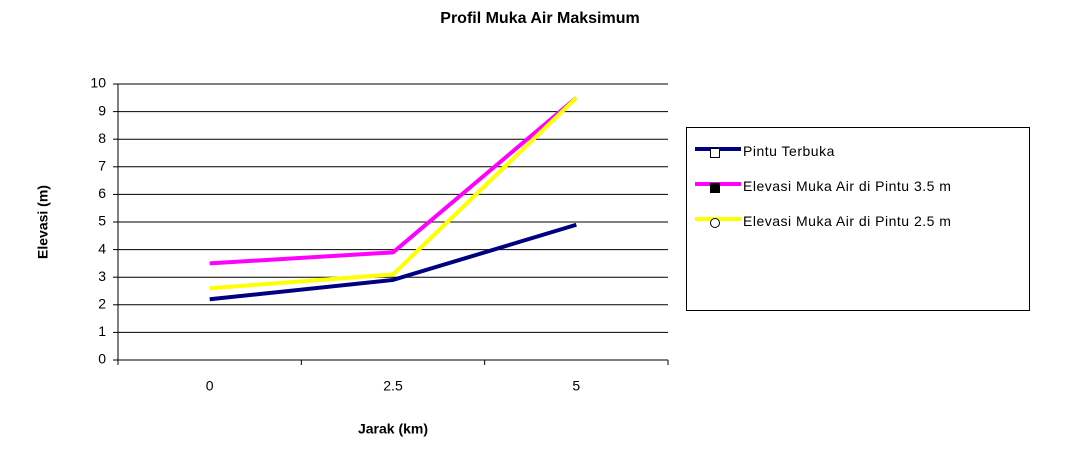  I want to click on legend-item: Pintu Terbuka, so click(858, 152).